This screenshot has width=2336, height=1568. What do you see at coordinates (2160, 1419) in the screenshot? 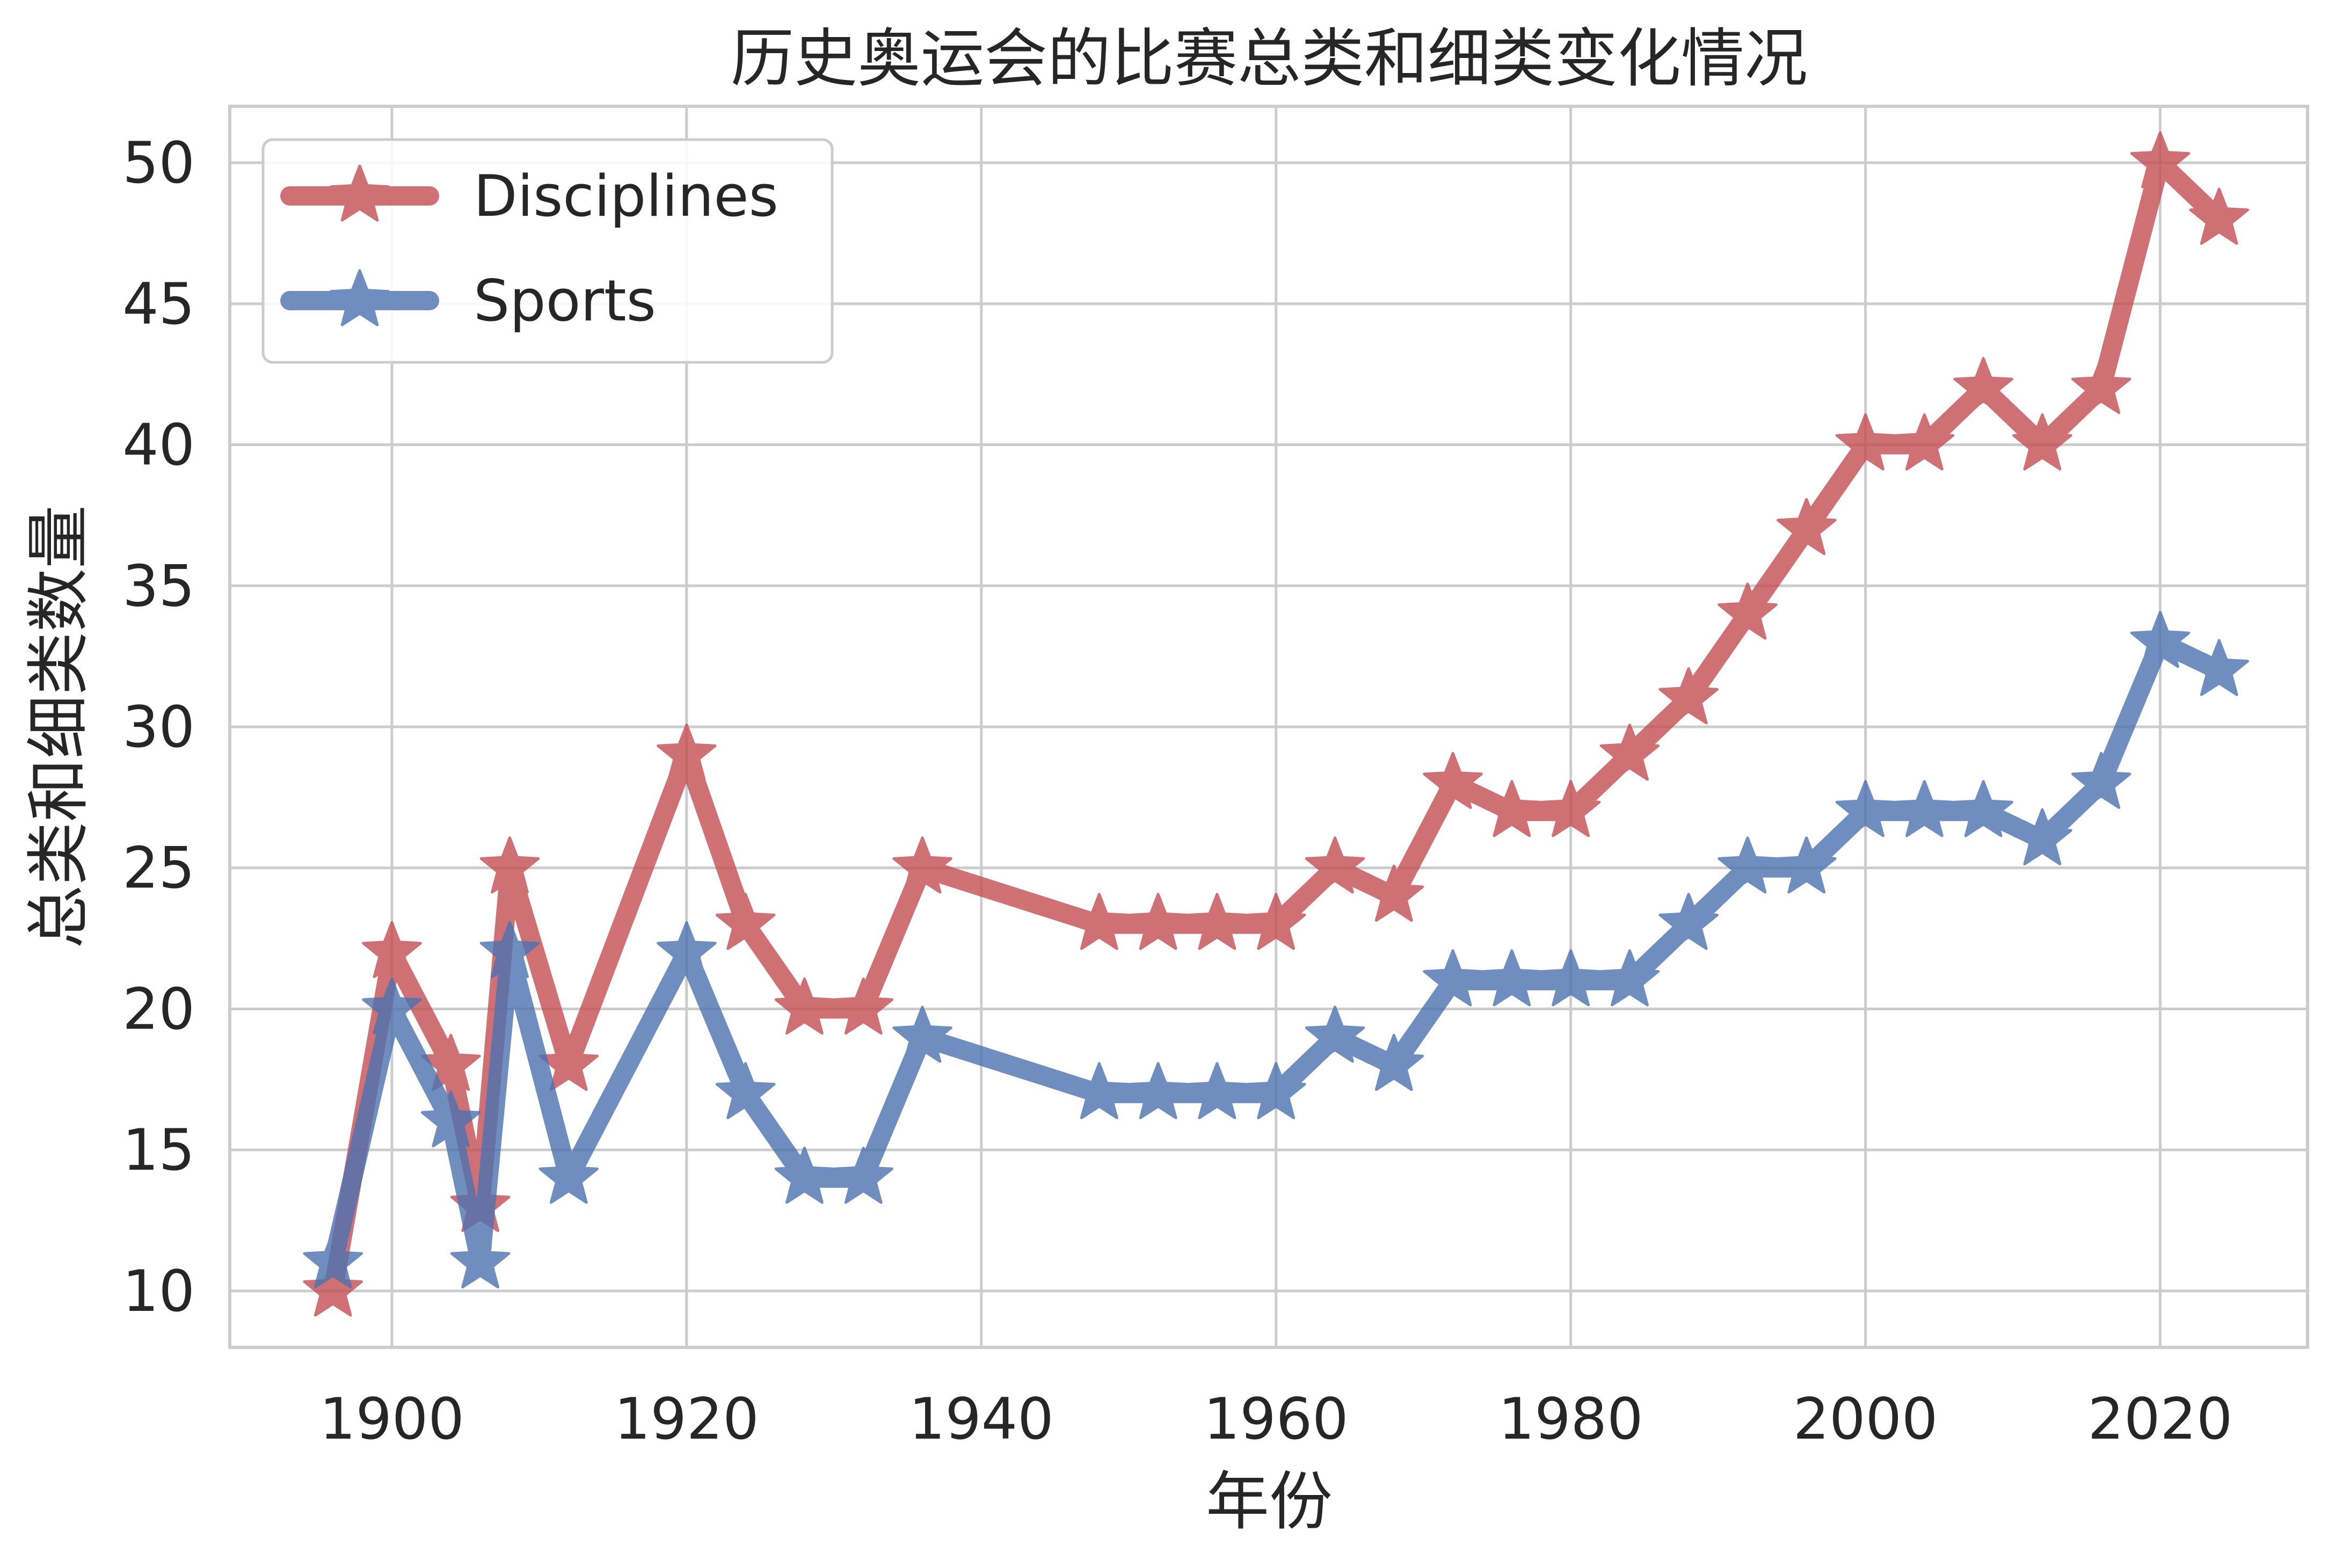
I see `x-tick-label: 2020` at bounding box center [2160, 1419].